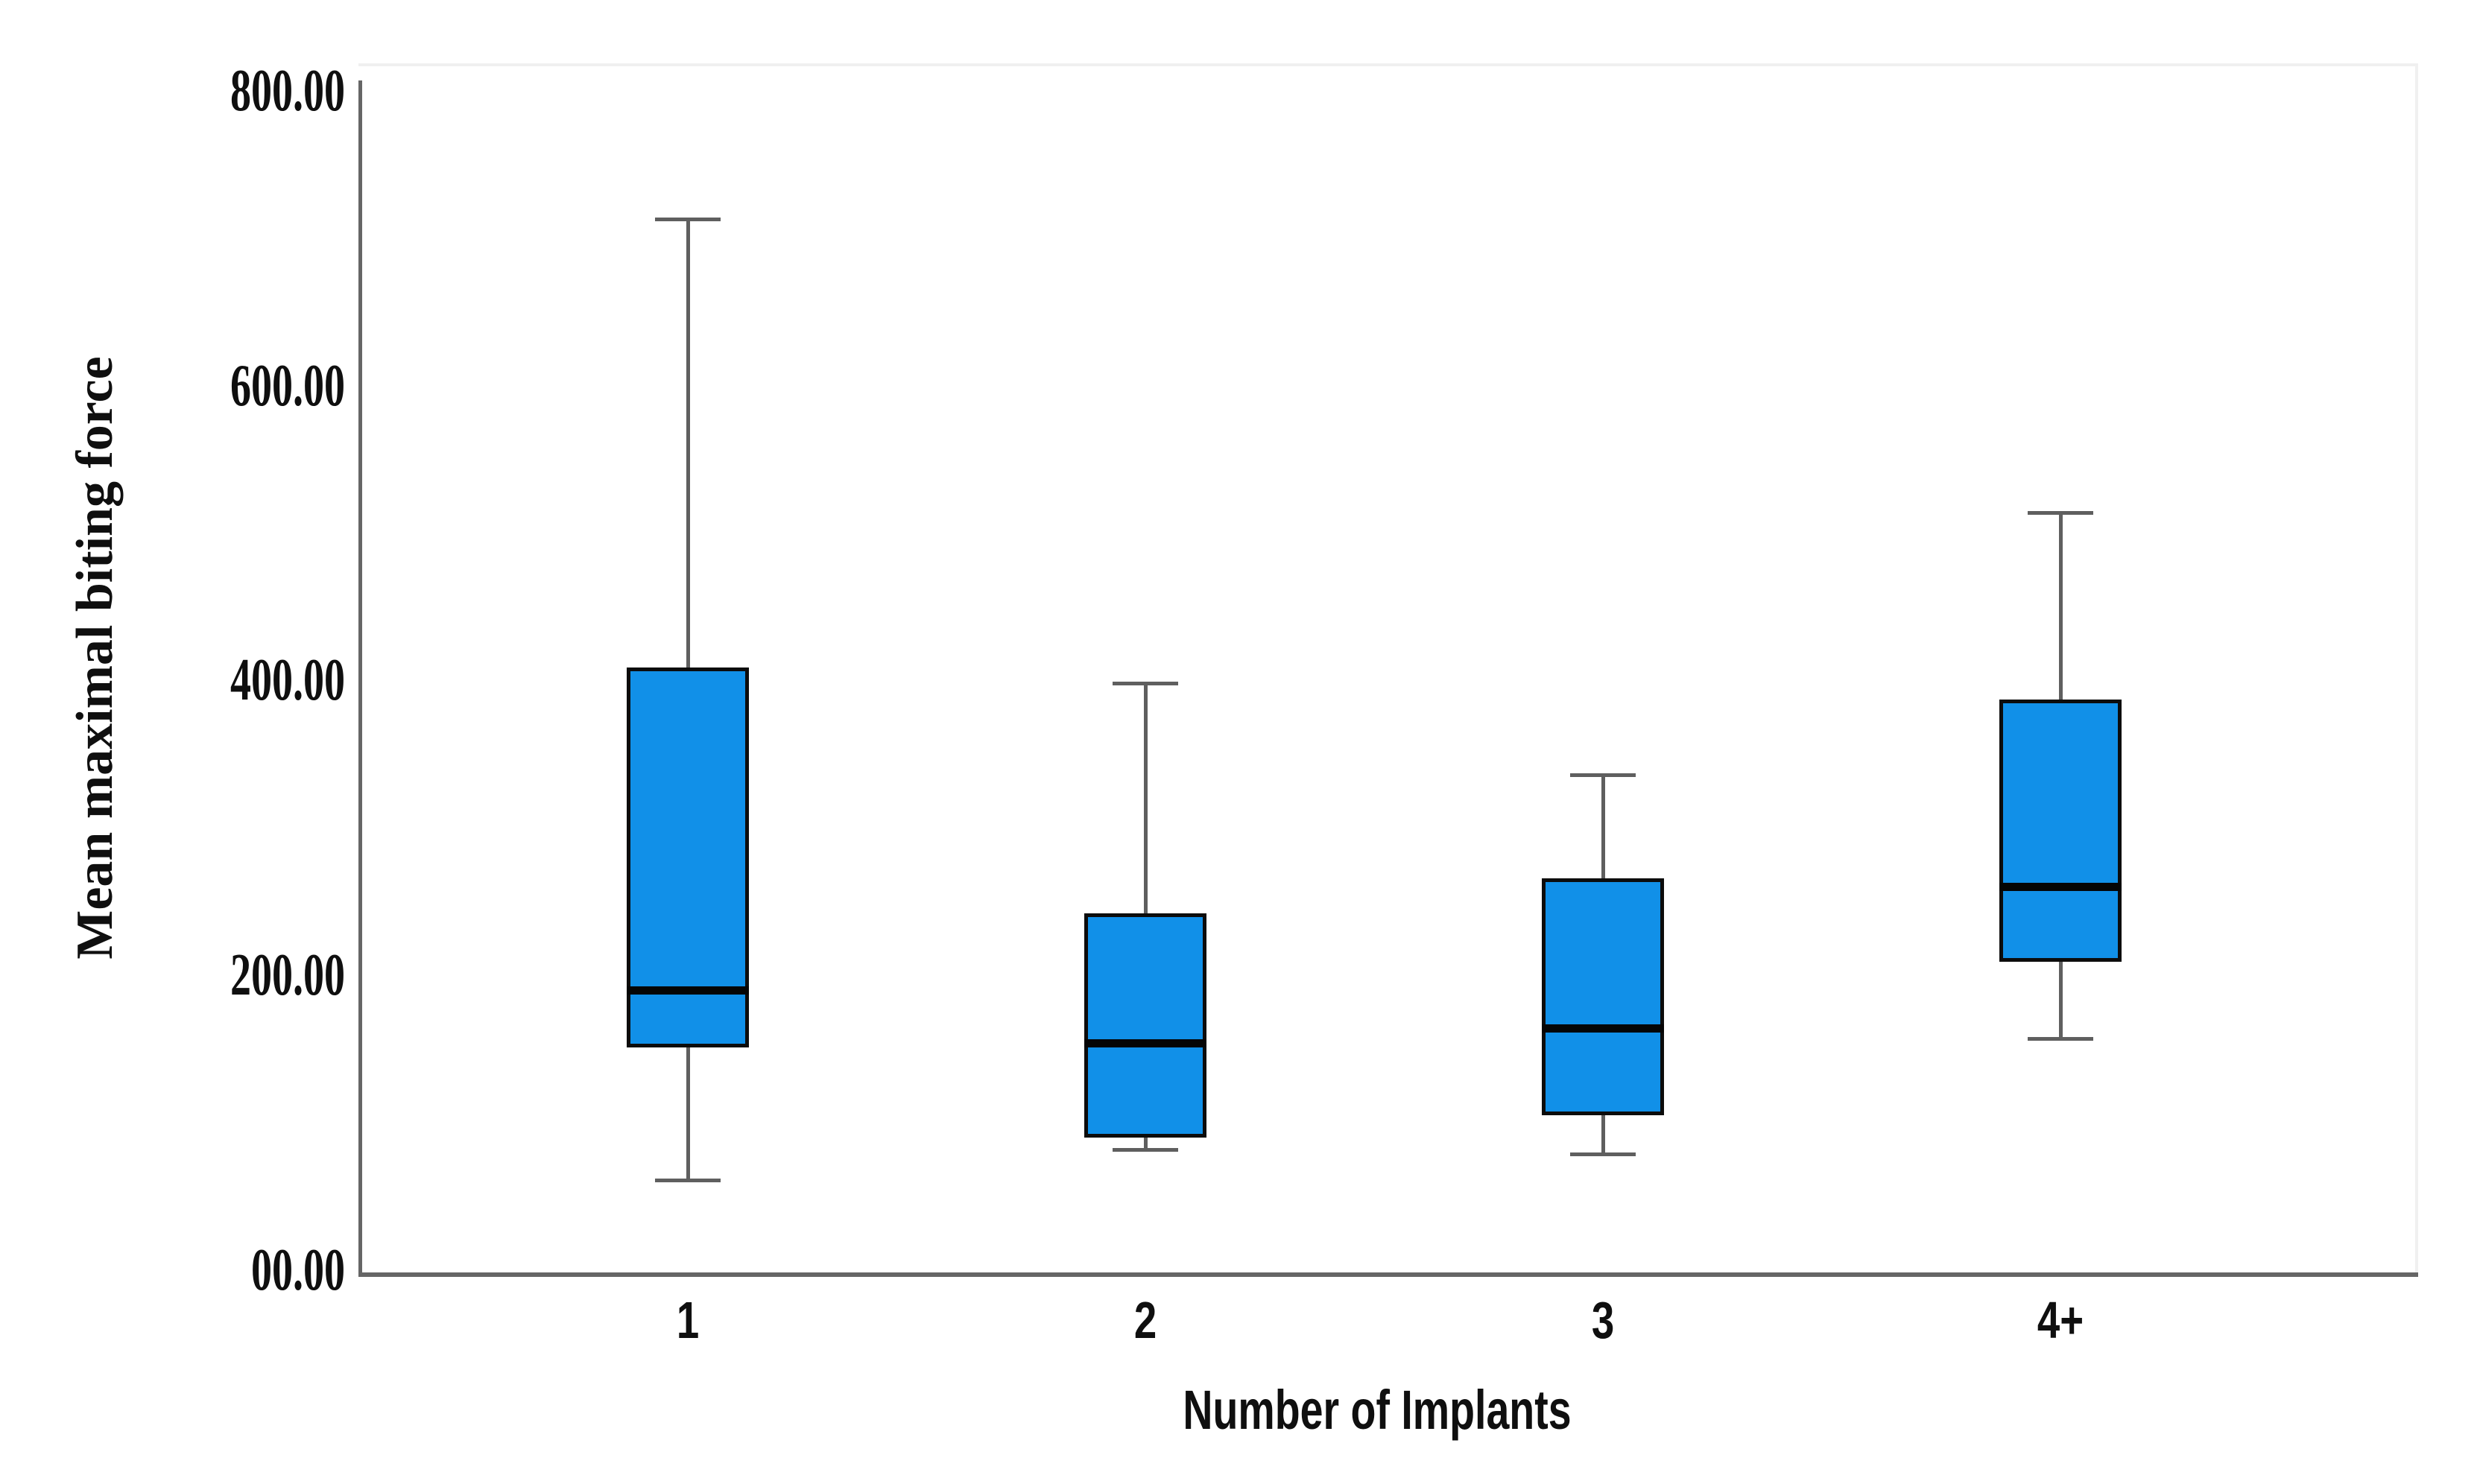 The height and width of the screenshot is (1484, 2480). What do you see at coordinates (287, 976) in the screenshot?
I see `y-tick-label: 200.00` at bounding box center [287, 976].